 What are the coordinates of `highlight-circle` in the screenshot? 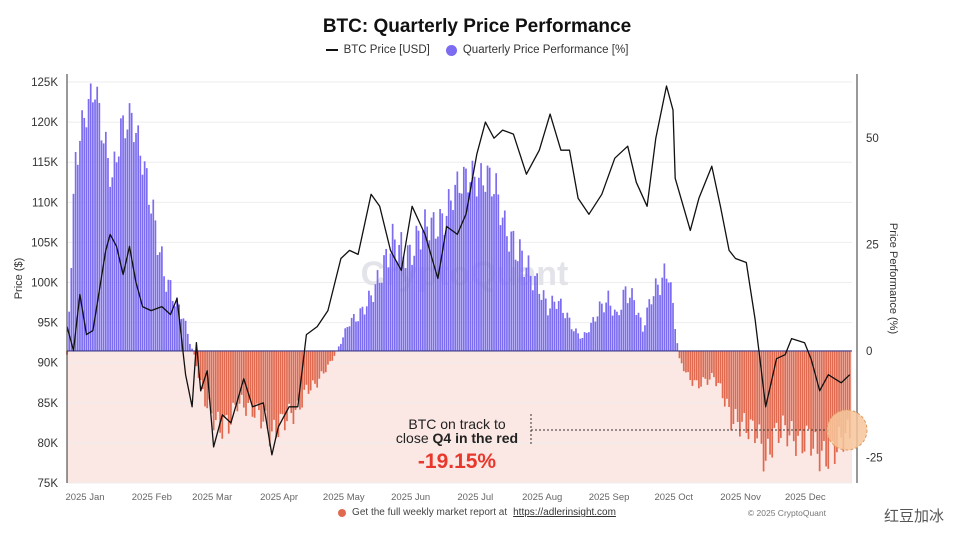 It's located at (847, 430).